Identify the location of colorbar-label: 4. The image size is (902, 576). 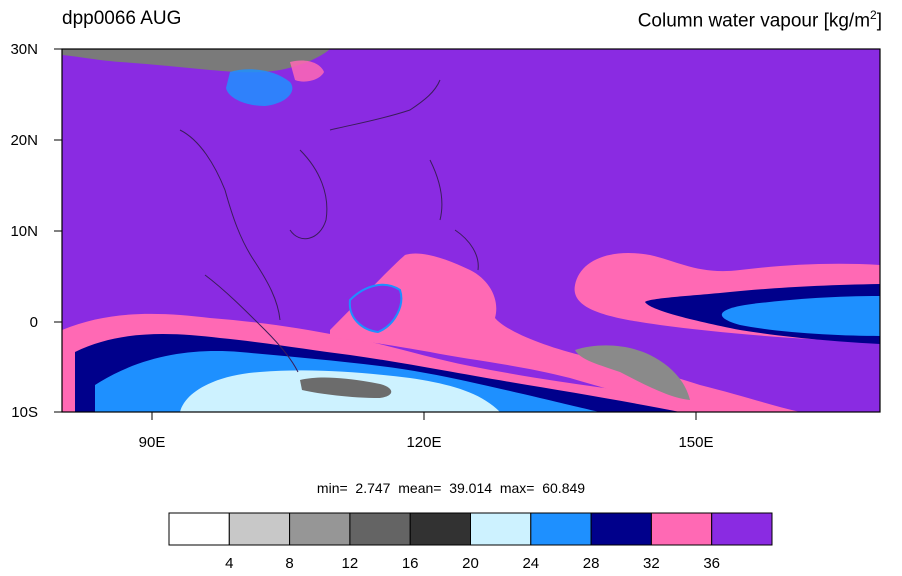
(229, 563).